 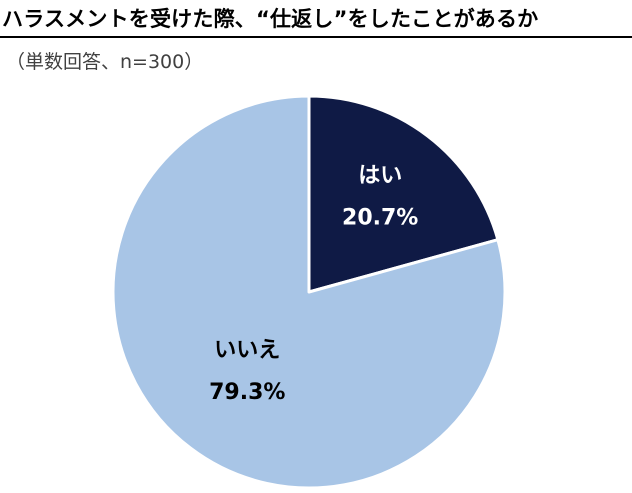 What do you see at coordinates (380, 217) in the screenshot?
I see `slice-value-yes: 20.7%` at bounding box center [380, 217].